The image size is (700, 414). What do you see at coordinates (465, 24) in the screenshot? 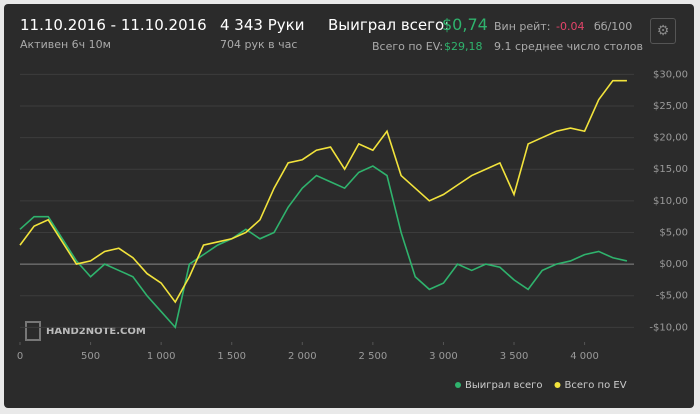
I see `won-value: $0,74` at bounding box center [465, 24].